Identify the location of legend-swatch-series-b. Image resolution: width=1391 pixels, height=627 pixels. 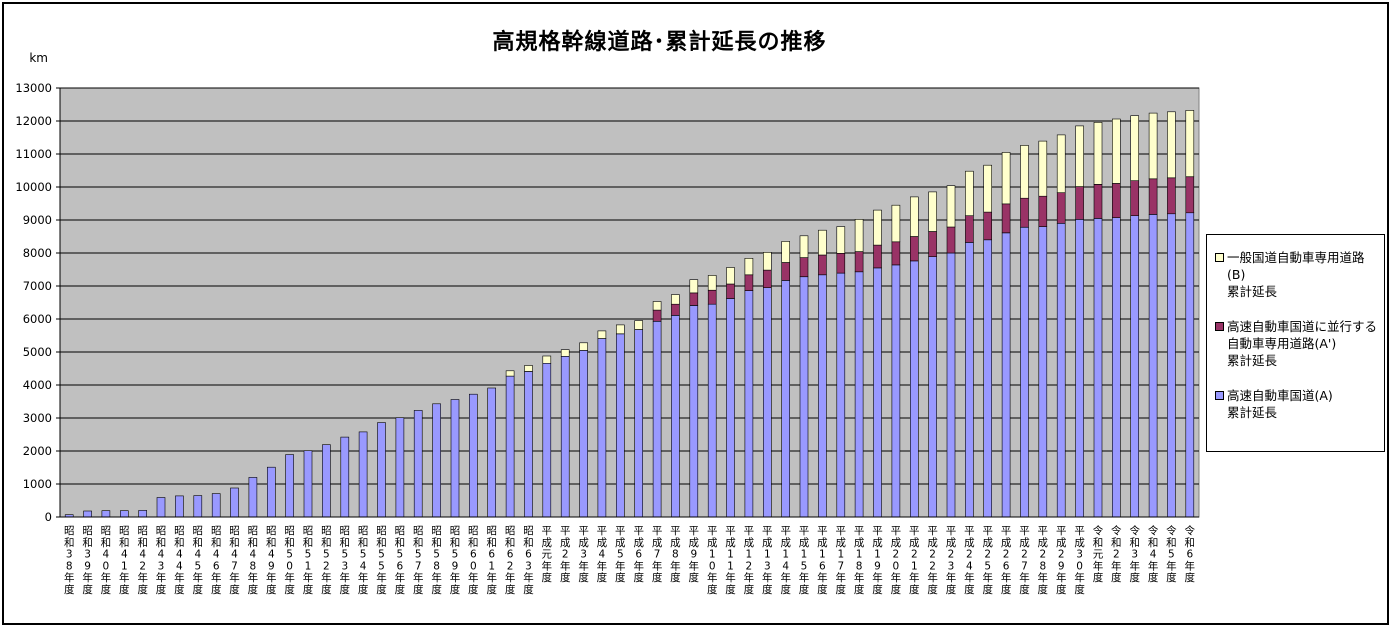
(1219, 257).